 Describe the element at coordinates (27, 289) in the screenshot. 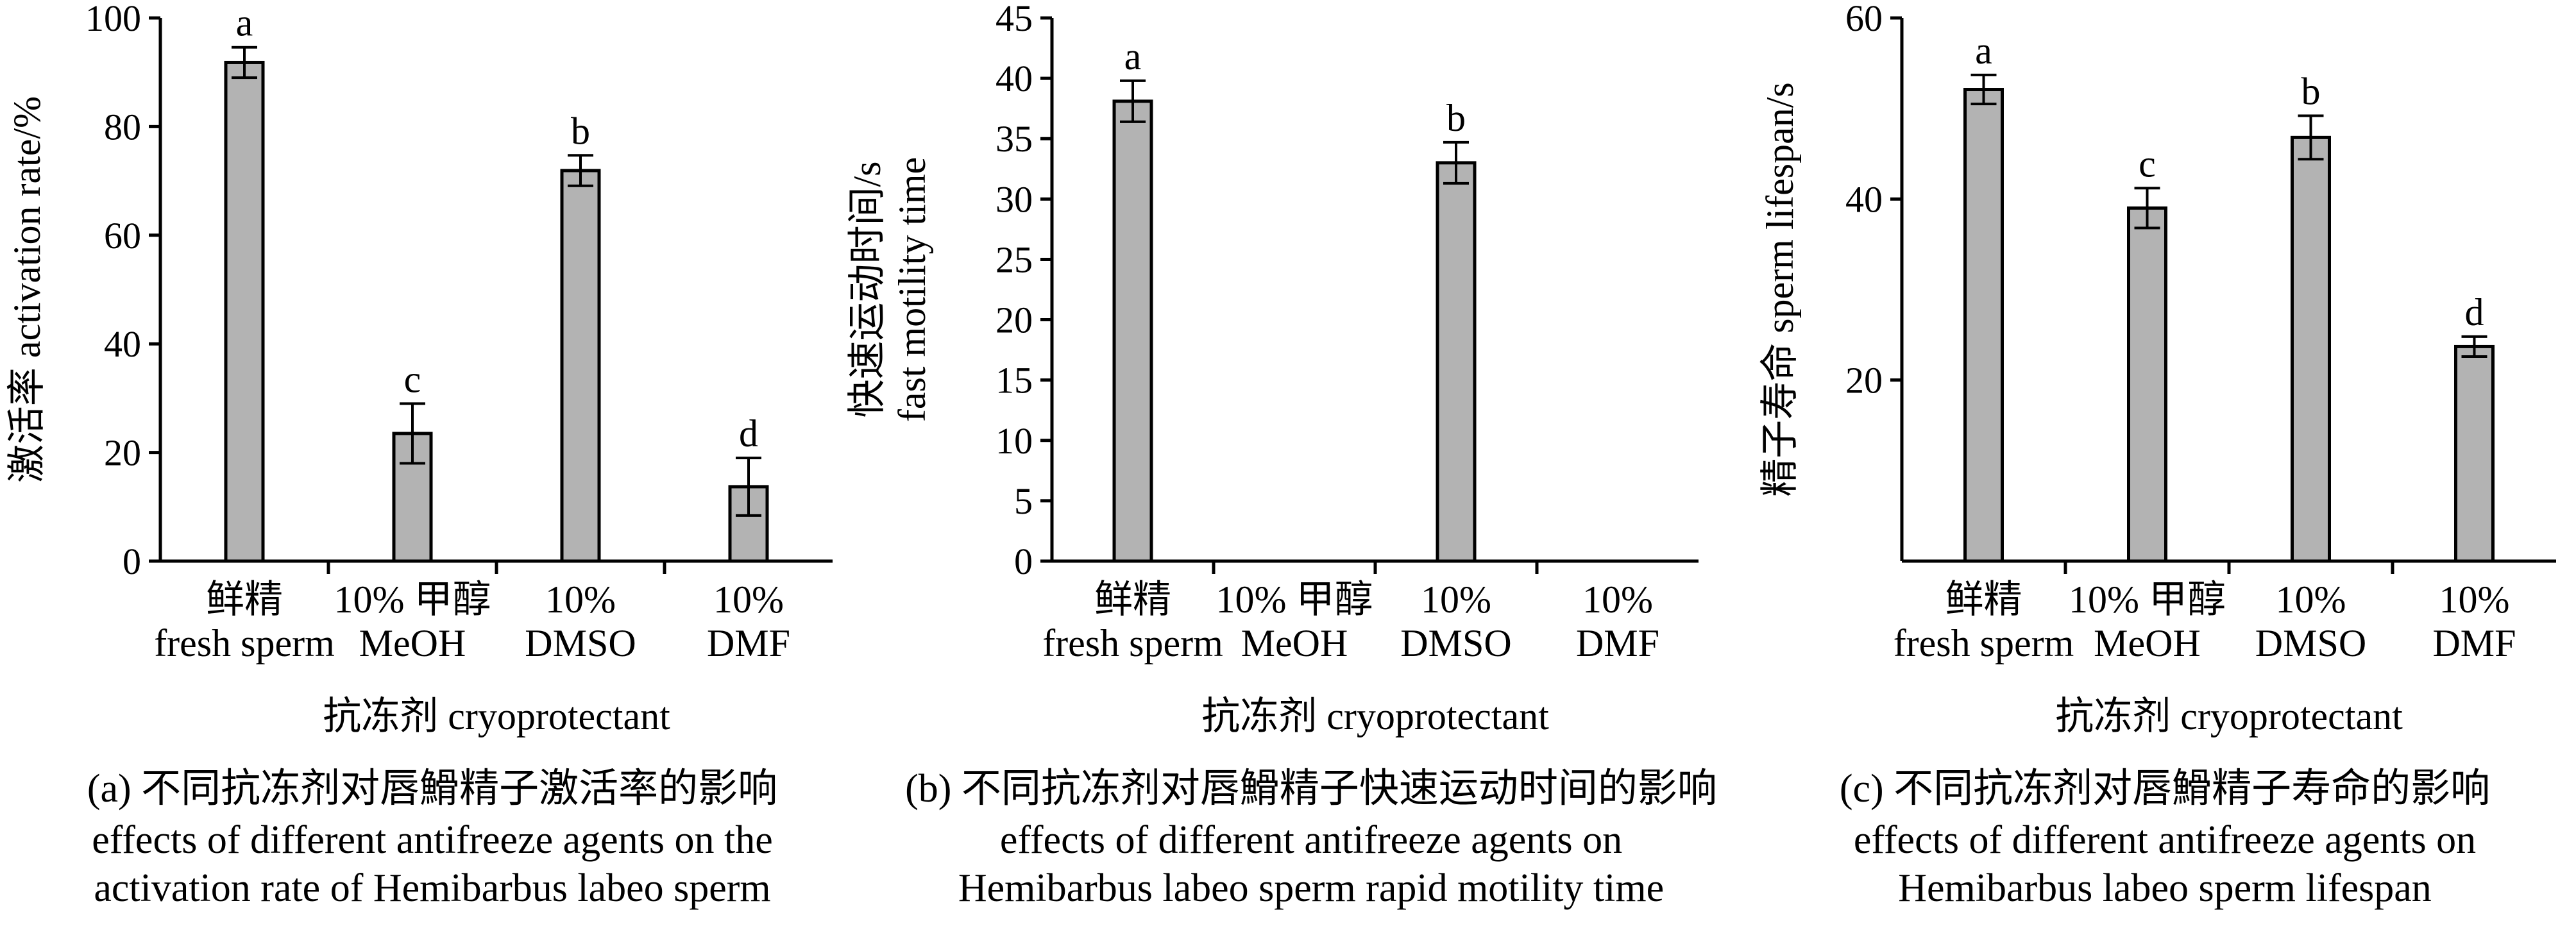

I see `y-axis-label: 激活率 activation rate/%` at that location.